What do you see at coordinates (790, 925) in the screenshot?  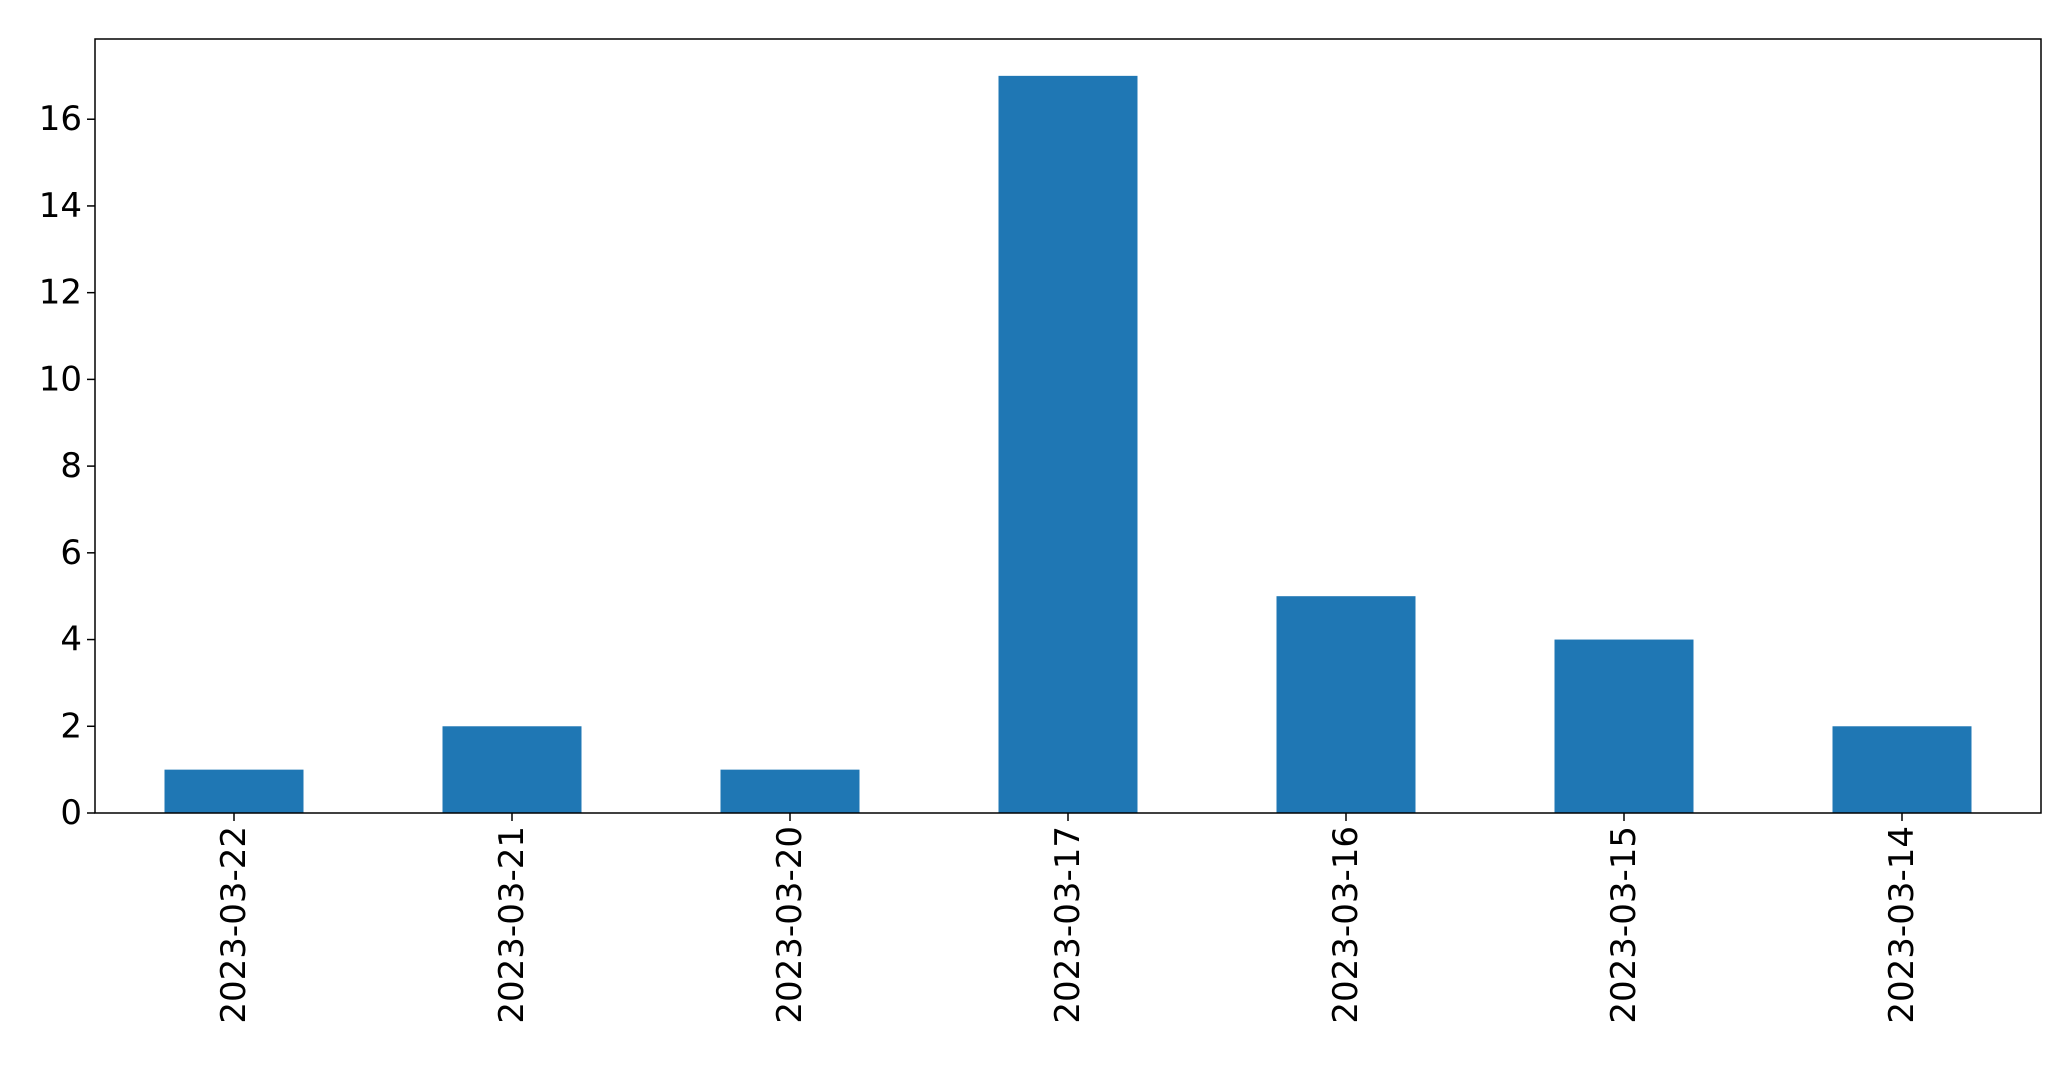 I see `x-tick-label: 2023-03-20` at bounding box center [790, 925].